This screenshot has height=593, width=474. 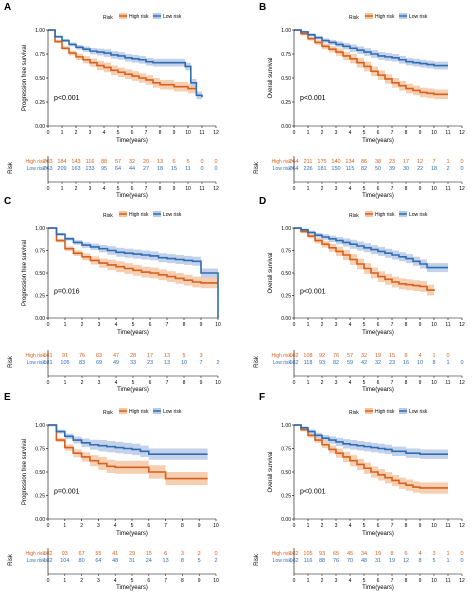 What do you see at coordinates (7, 7) in the screenshot?
I see `panel-letter: A` at bounding box center [7, 7].